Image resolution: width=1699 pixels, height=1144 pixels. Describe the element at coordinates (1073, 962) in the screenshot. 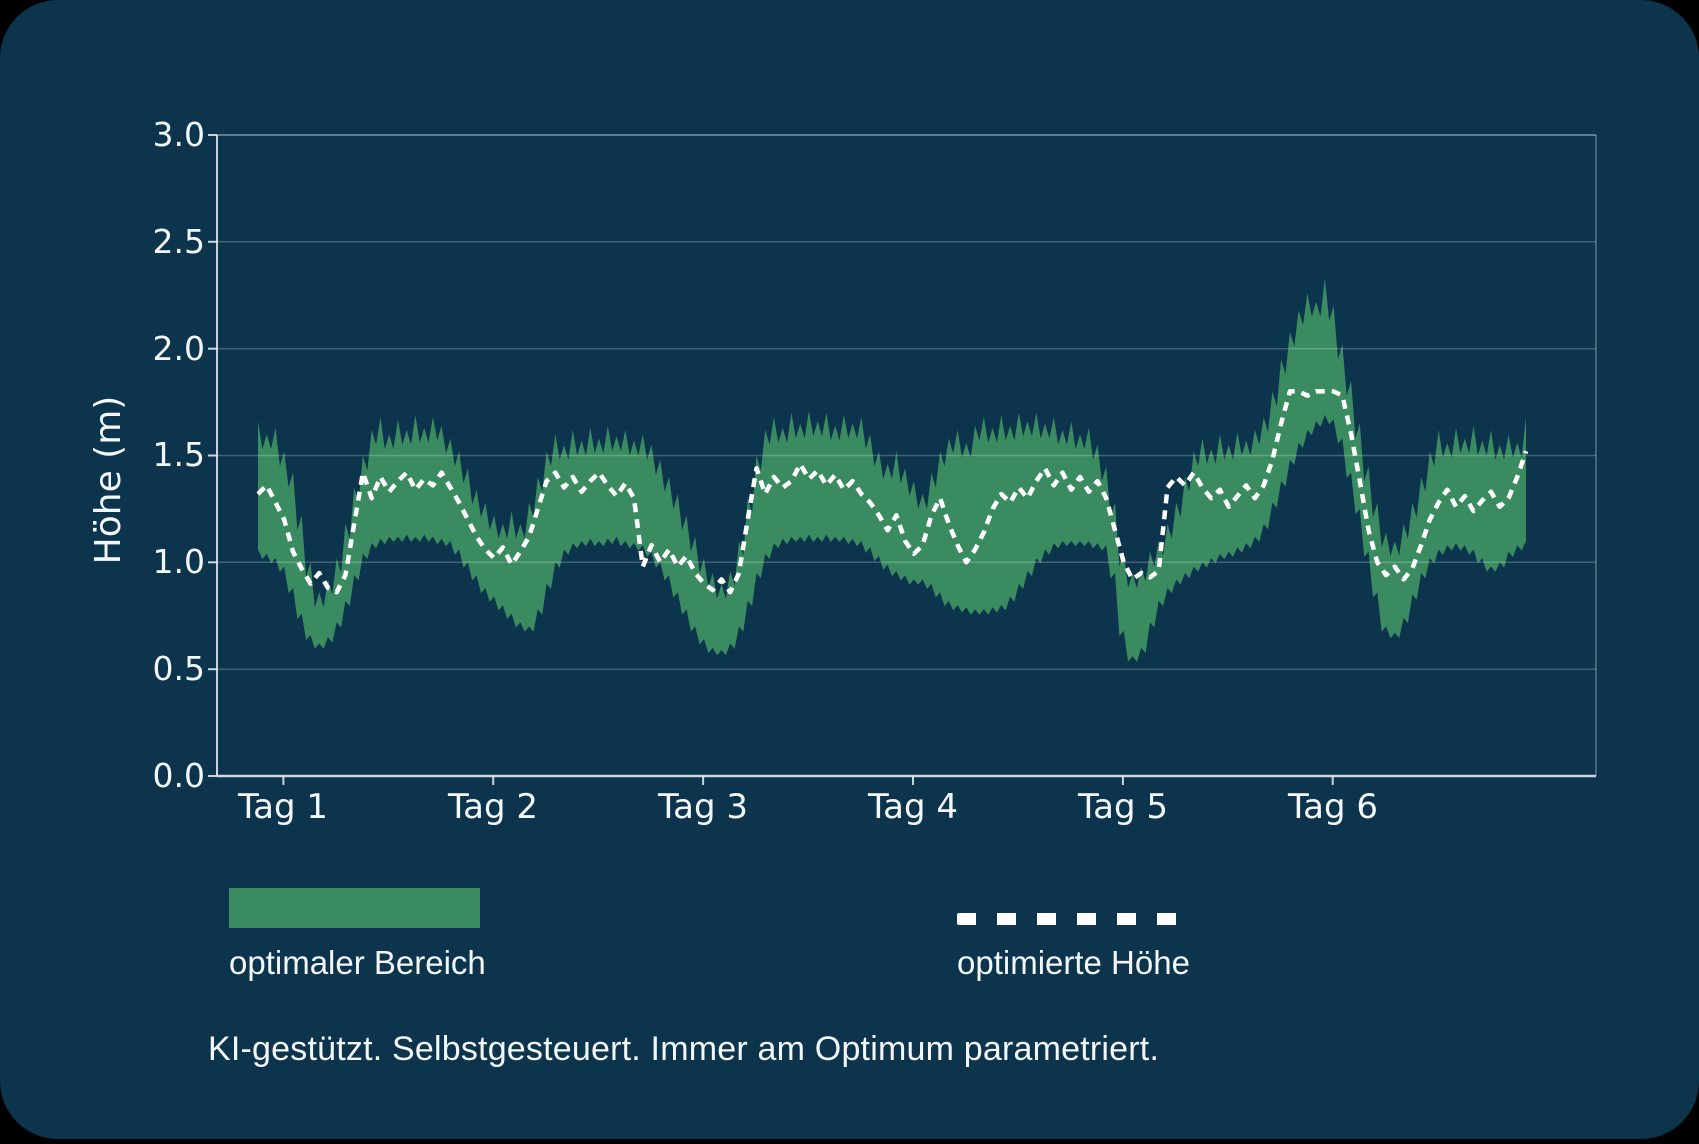

I see `legend-line-label: optimierte Höhe` at that location.